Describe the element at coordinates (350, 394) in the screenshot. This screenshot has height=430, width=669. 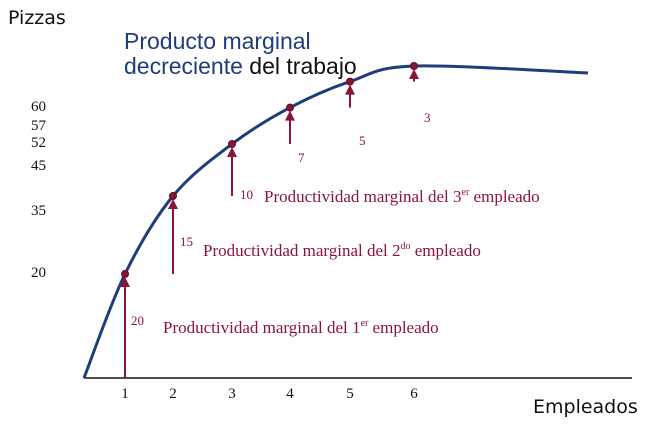
I see `x-tick-label: 5` at that location.